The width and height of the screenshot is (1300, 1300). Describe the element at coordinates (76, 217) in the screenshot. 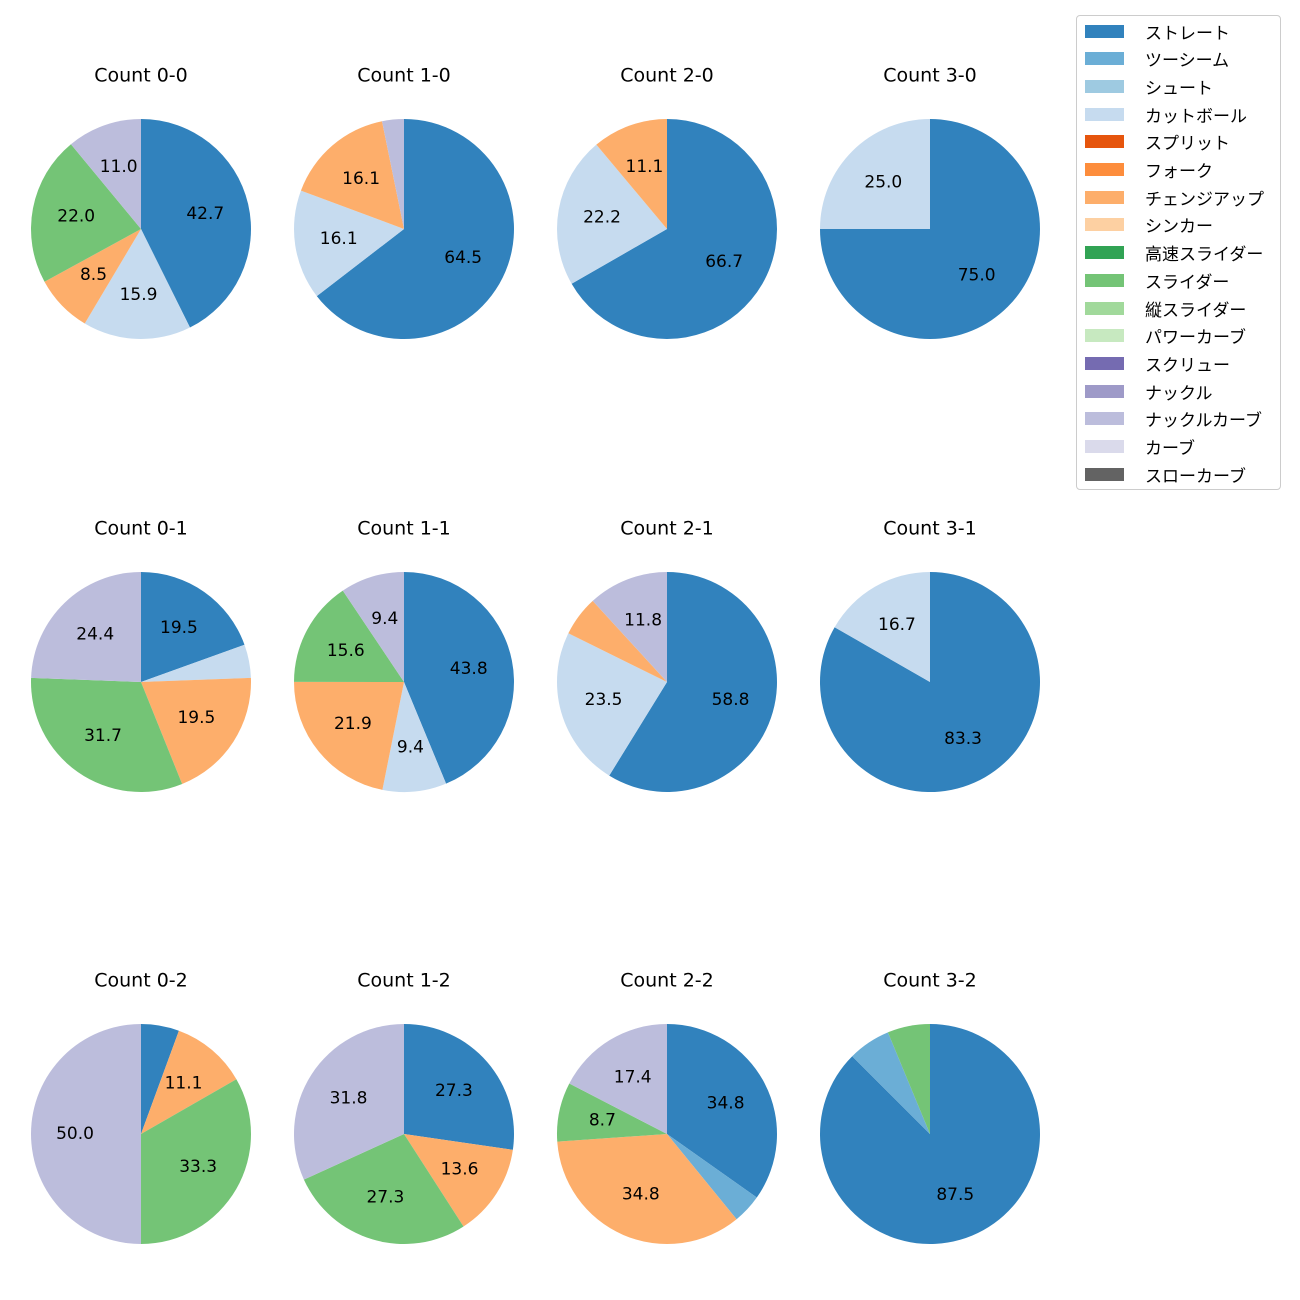

I see `slice-label: 22.0` at that location.